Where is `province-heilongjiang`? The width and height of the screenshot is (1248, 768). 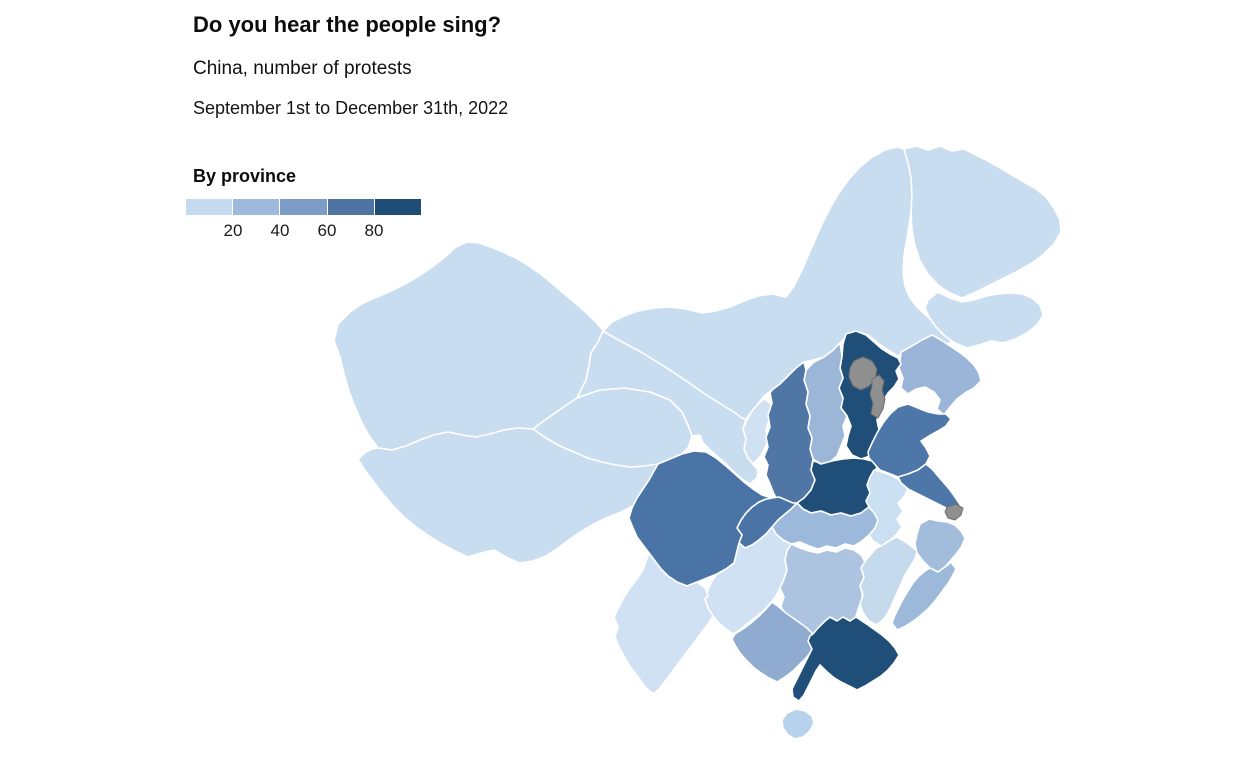 province-heilongjiang is located at coordinates (982, 222).